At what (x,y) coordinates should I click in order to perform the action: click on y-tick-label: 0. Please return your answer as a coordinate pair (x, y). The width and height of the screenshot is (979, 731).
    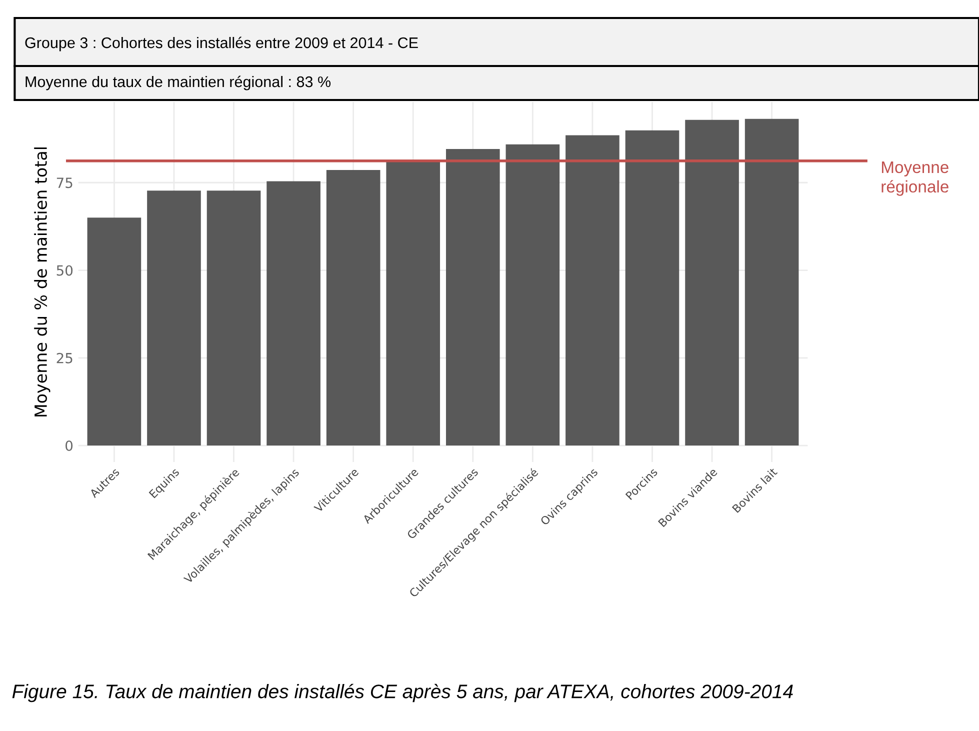
    Looking at the image, I should click on (69, 445).